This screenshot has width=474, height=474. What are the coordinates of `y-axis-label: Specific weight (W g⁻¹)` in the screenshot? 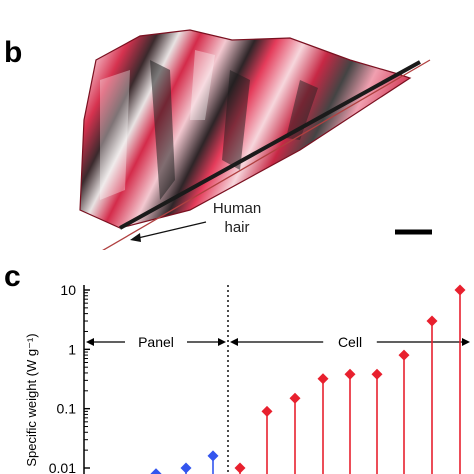 It's located at (31, 399).